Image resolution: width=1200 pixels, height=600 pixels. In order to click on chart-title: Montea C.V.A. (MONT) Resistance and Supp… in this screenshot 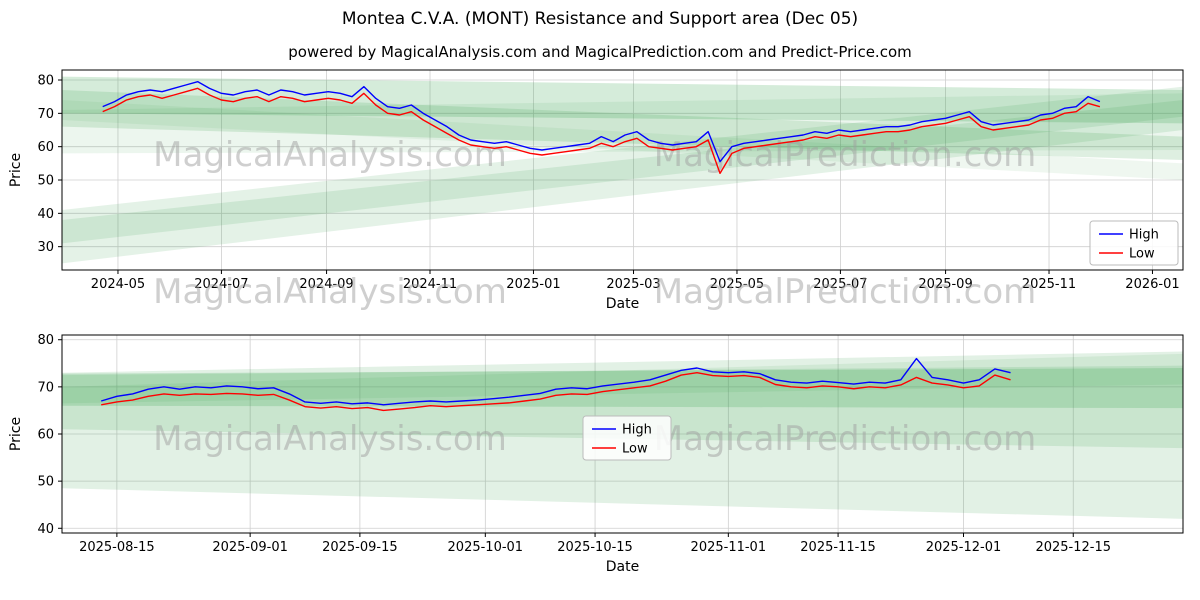, I will do `click(600, 19)`.